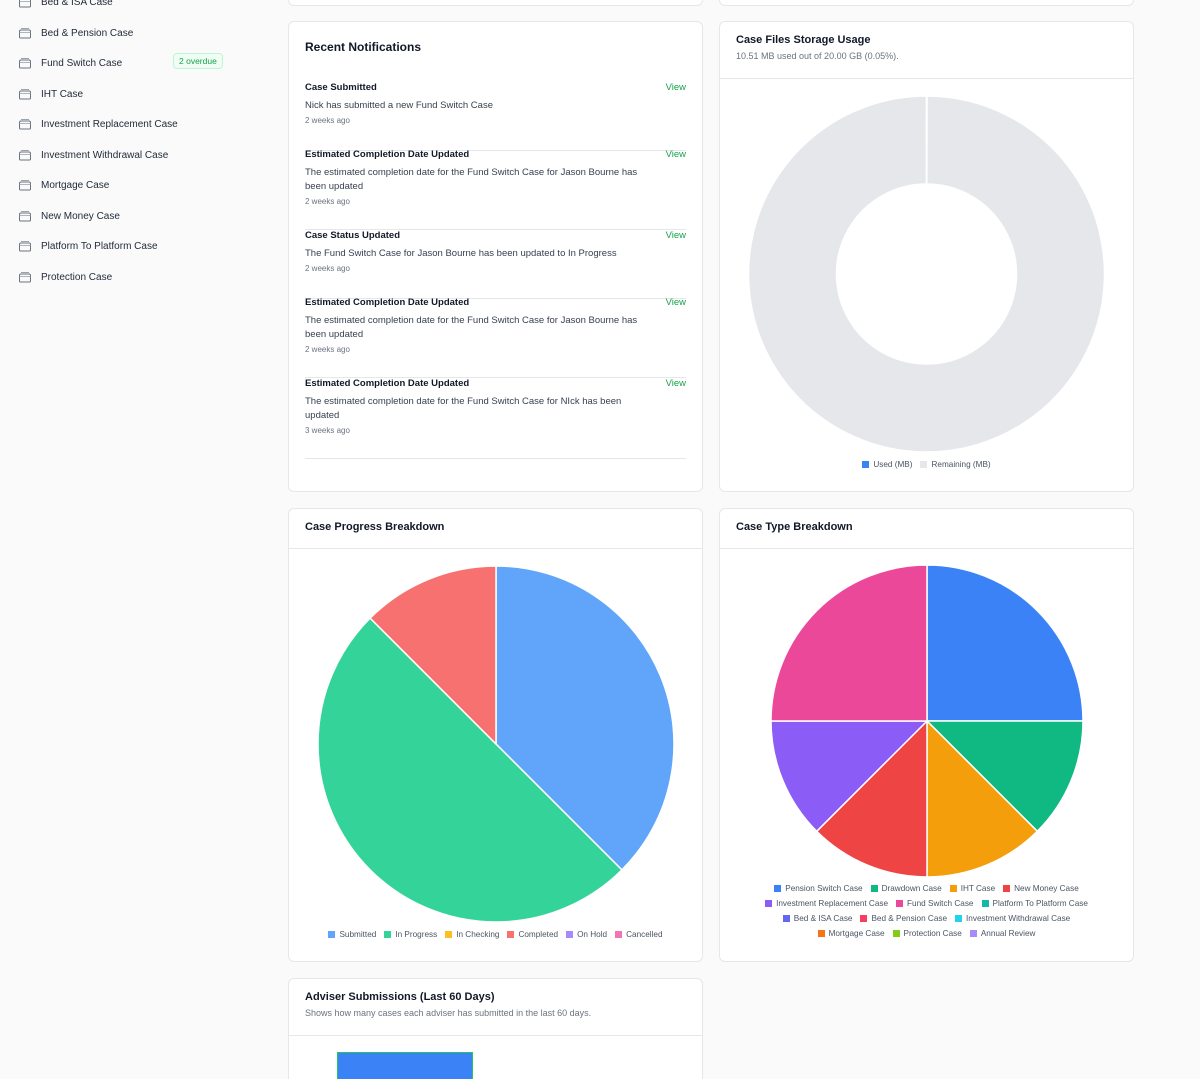 This screenshot has width=1200, height=1079. I want to click on legend-label: New Money Case, so click(1046, 888).